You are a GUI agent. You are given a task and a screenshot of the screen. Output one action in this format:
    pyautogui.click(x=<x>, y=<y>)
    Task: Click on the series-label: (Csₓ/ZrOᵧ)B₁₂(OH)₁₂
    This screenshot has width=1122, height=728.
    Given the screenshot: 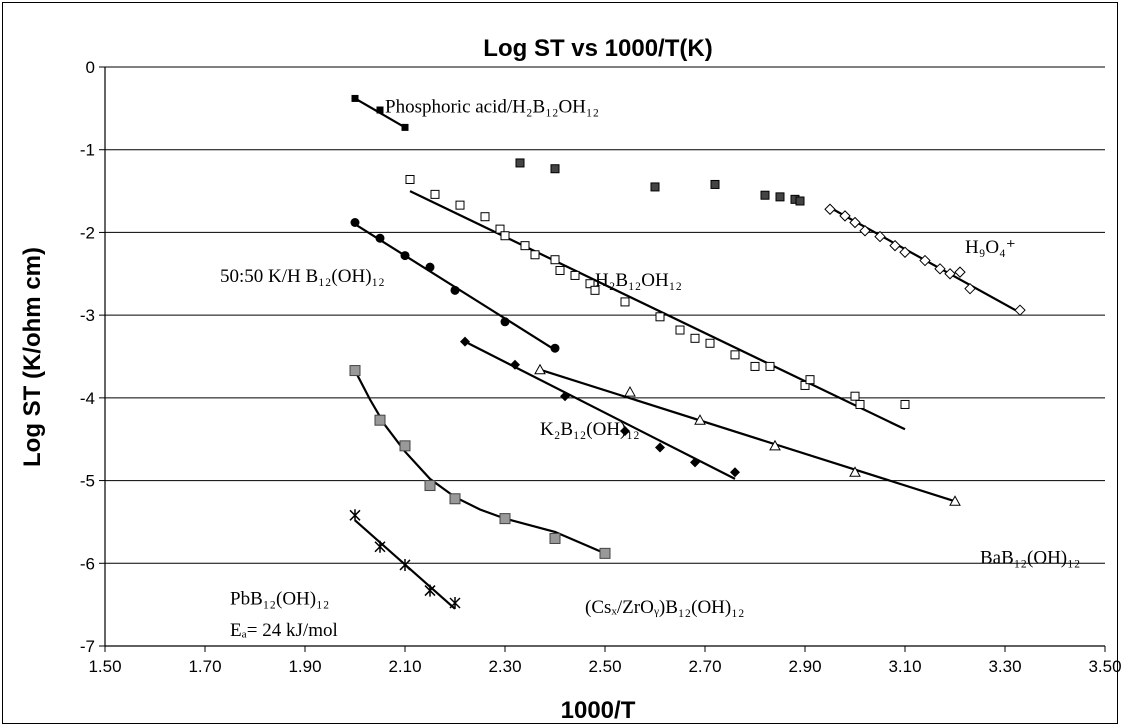 What is the action you would take?
    pyautogui.click(x=664, y=607)
    